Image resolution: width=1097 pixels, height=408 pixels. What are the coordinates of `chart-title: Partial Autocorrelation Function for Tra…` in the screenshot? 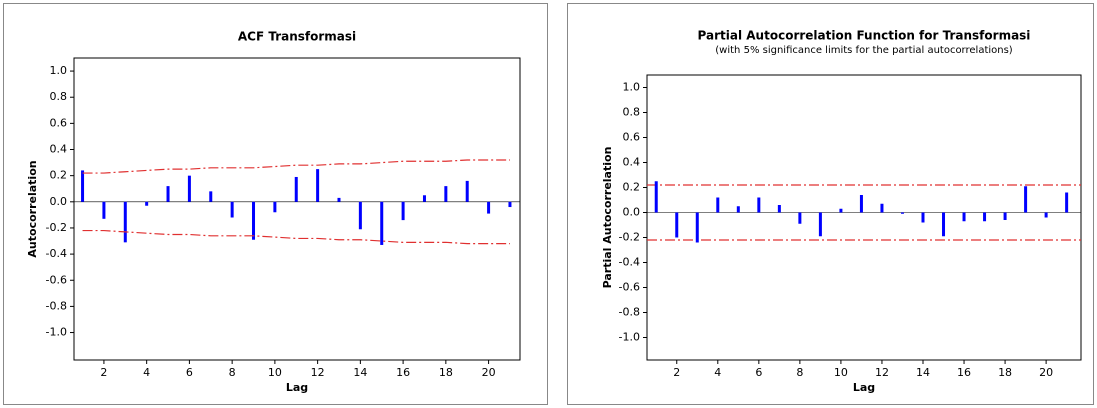 It's located at (864, 36).